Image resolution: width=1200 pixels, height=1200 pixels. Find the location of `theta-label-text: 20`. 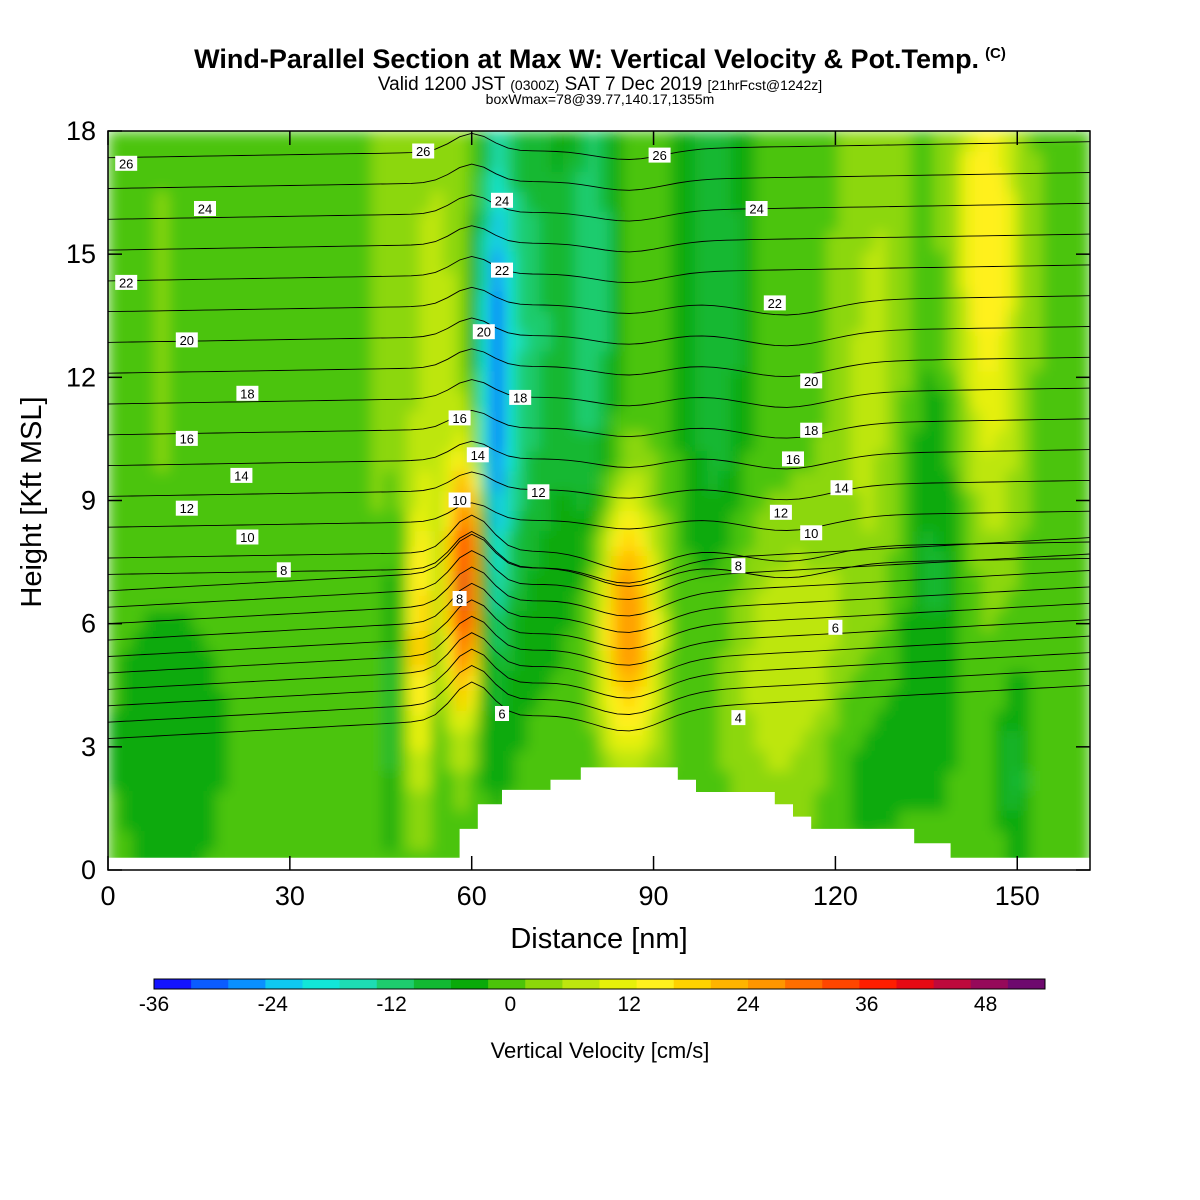

theta-label-text: 20 is located at coordinates (187, 340).